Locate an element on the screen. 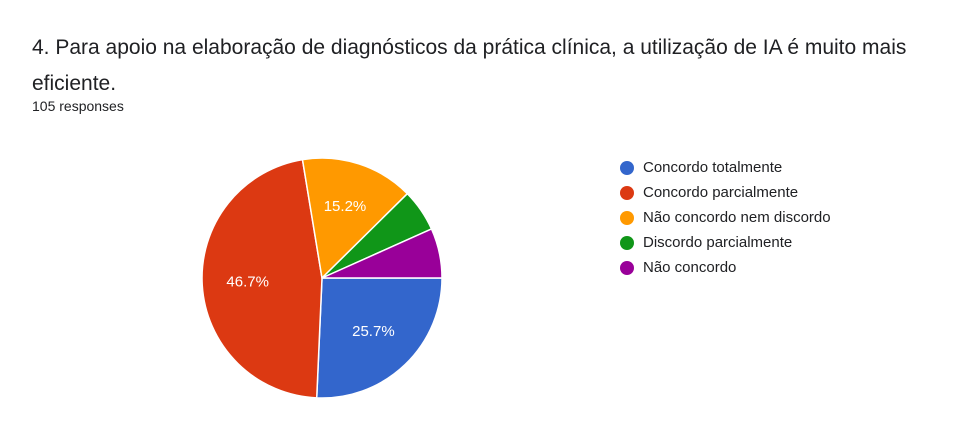  legend-label: Discordo parcialmente is located at coordinates (718, 242).